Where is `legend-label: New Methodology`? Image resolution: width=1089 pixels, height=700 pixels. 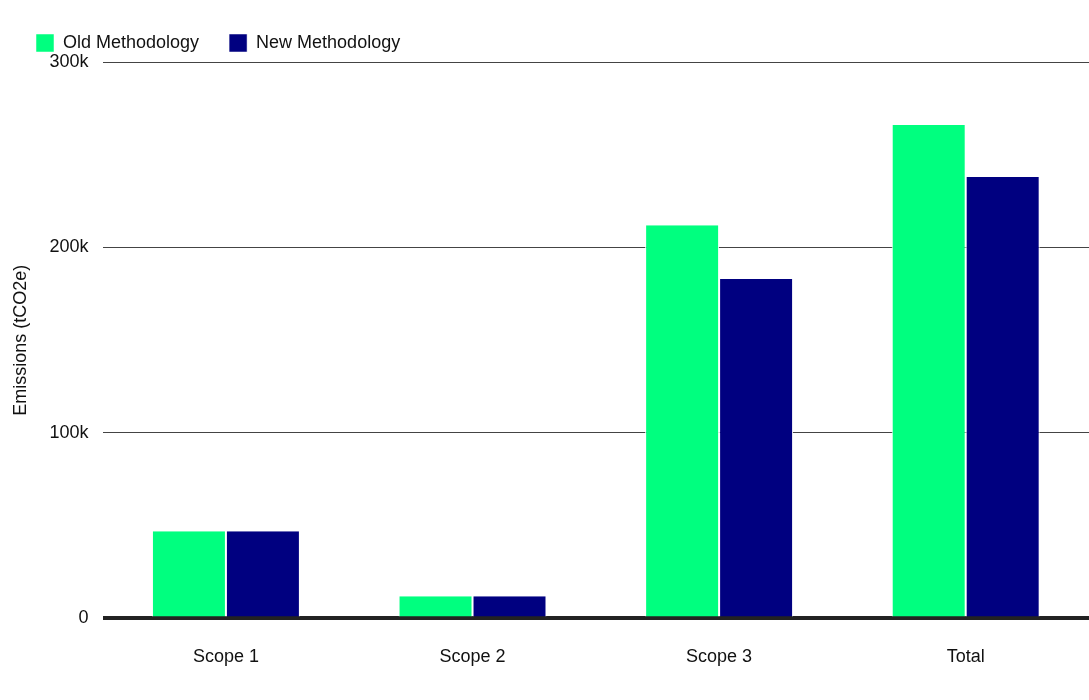 legend-label: New Methodology is located at coordinates (328, 41).